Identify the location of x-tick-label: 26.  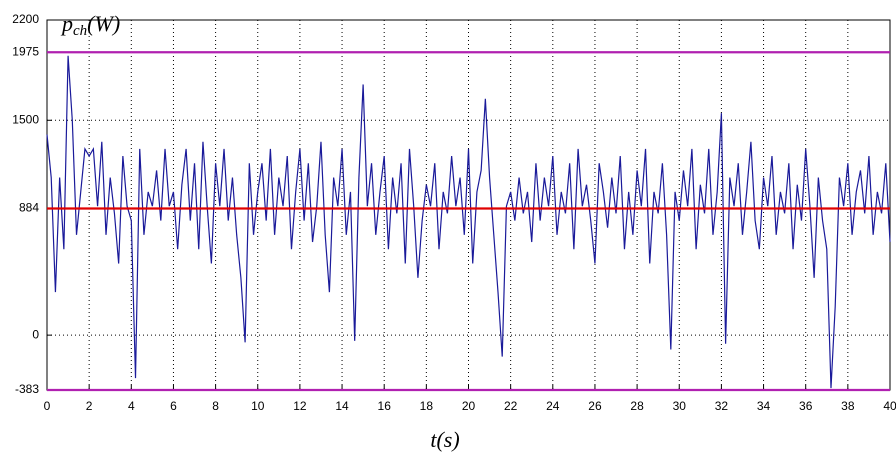
(595, 406).